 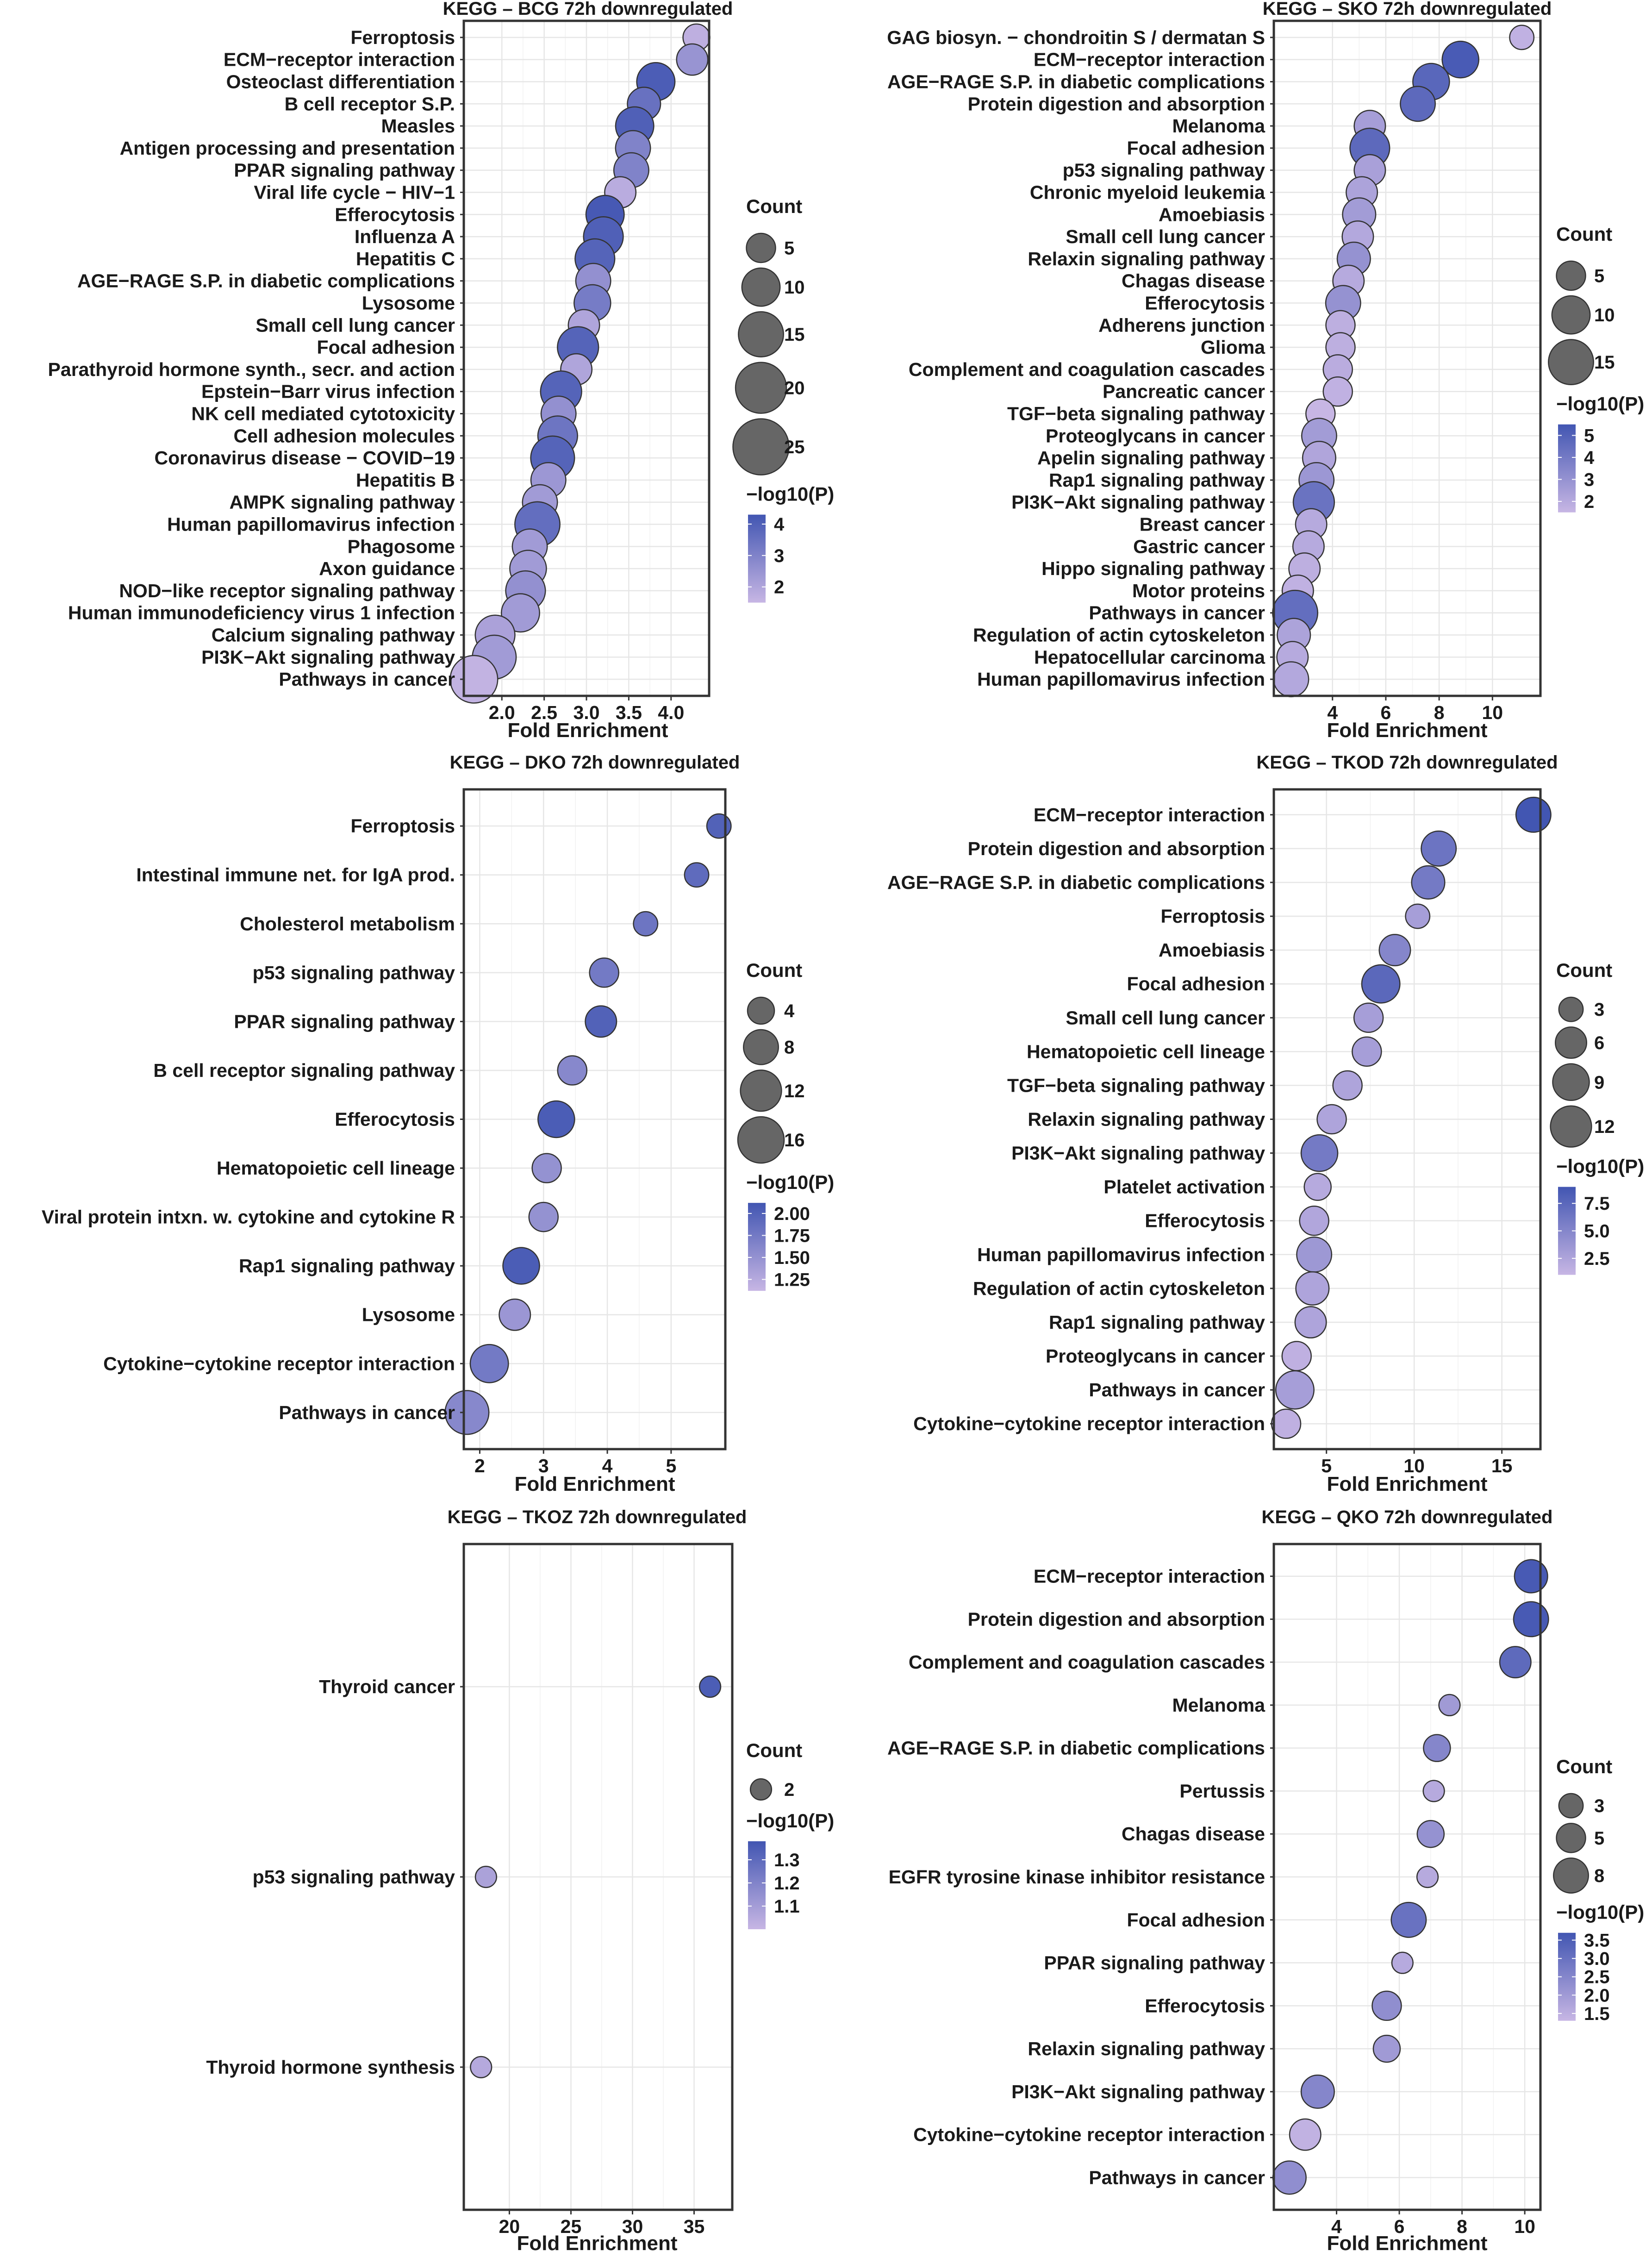 What do you see at coordinates (587, 713) in the screenshot?
I see `x-tick-label: 3.0` at bounding box center [587, 713].